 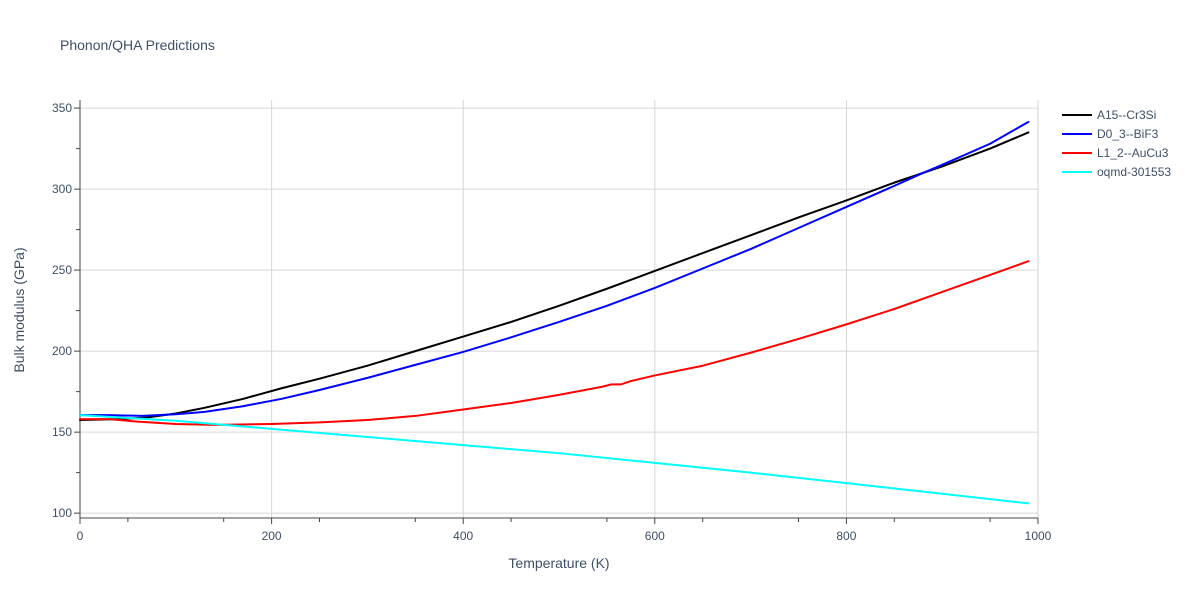 What do you see at coordinates (463, 536) in the screenshot?
I see `x-tick-label: 400` at bounding box center [463, 536].